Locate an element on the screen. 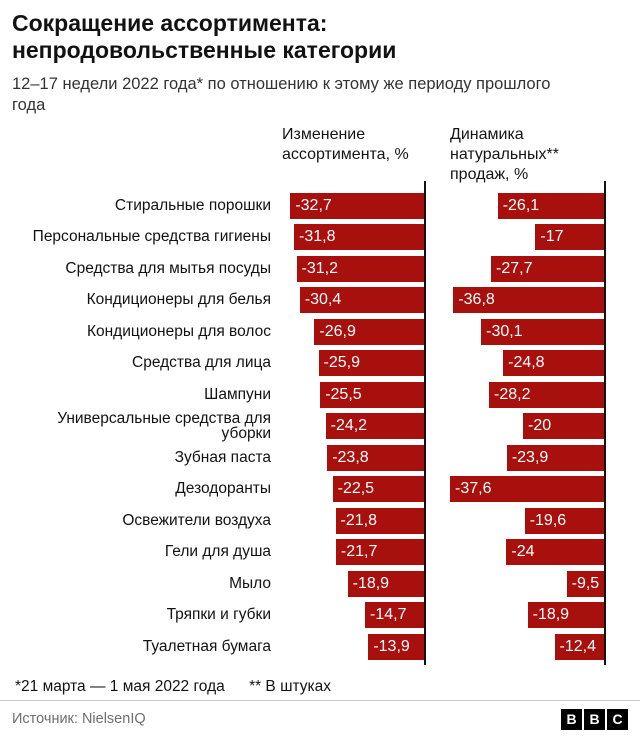 The height and width of the screenshot is (737, 640). sales-bar: -26,1 is located at coordinates (551, 205).